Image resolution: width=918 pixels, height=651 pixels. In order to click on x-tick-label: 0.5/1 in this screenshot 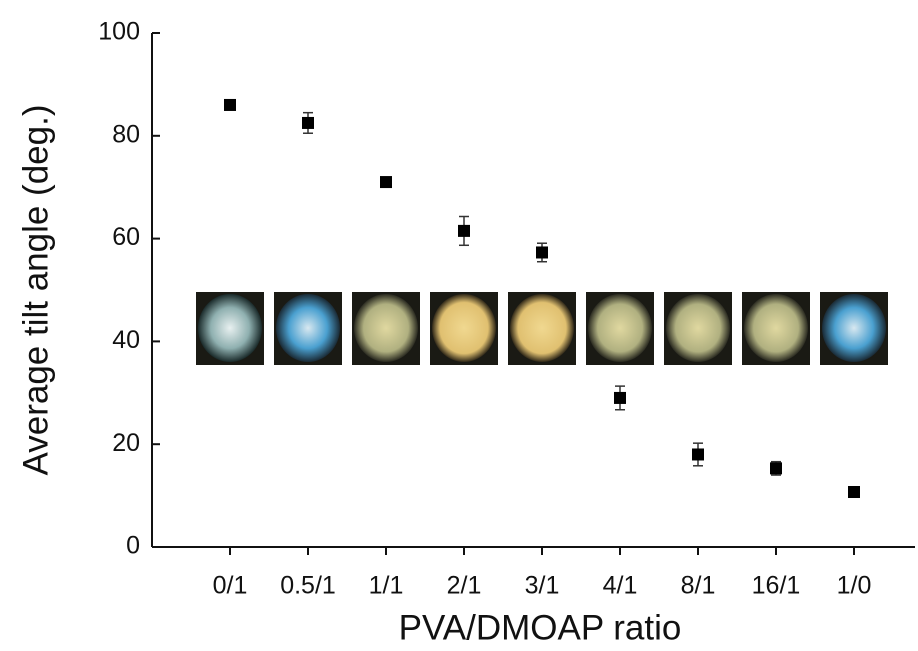, I will do `click(308, 586)`.